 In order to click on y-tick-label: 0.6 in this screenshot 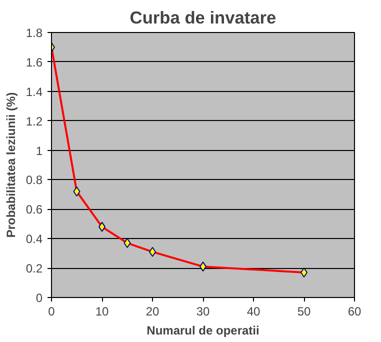, I will do `click(34, 209)`.